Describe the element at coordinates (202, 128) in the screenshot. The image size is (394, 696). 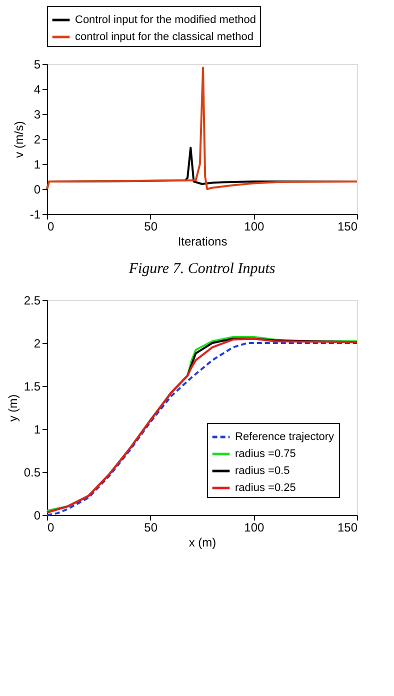
I see `line-series` at that location.